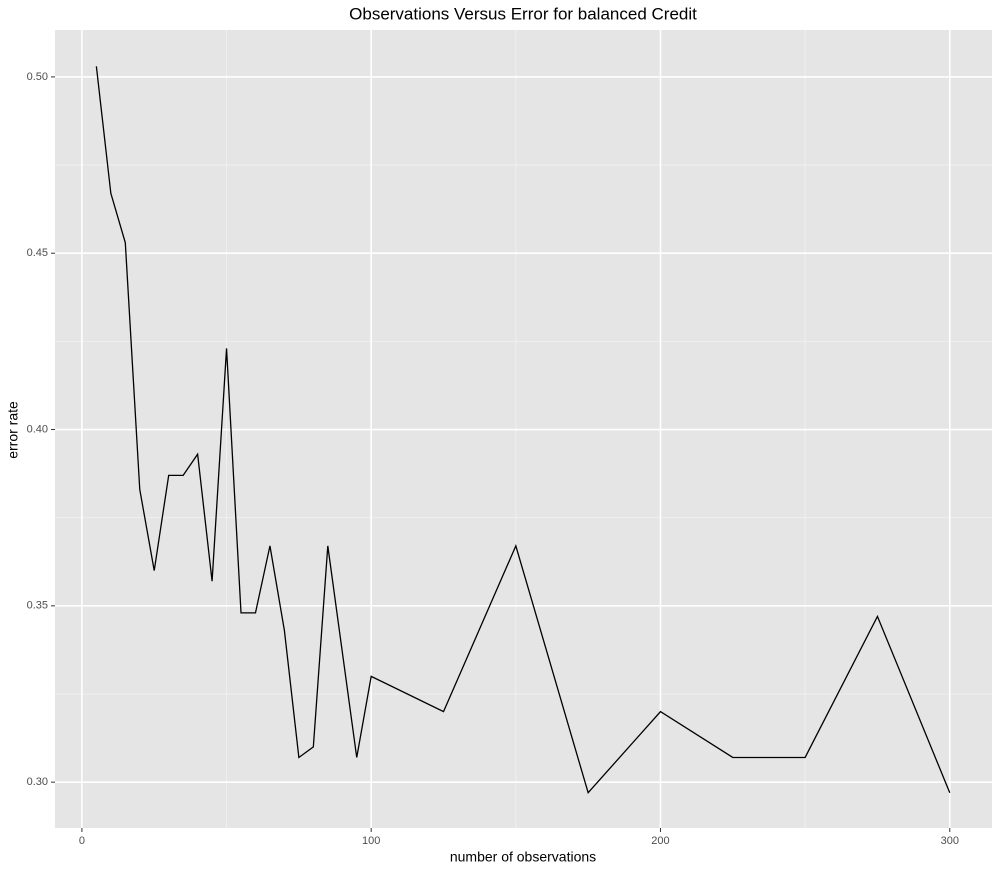 The width and height of the screenshot is (1000, 870). I want to click on x-tick-label: 100, so click(371, 841).